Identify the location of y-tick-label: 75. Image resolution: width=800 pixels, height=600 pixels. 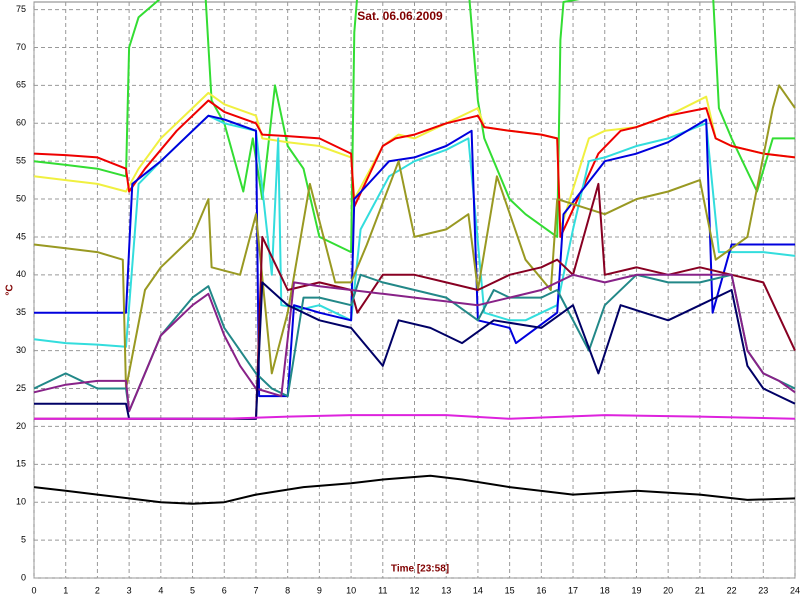
(21, 9).